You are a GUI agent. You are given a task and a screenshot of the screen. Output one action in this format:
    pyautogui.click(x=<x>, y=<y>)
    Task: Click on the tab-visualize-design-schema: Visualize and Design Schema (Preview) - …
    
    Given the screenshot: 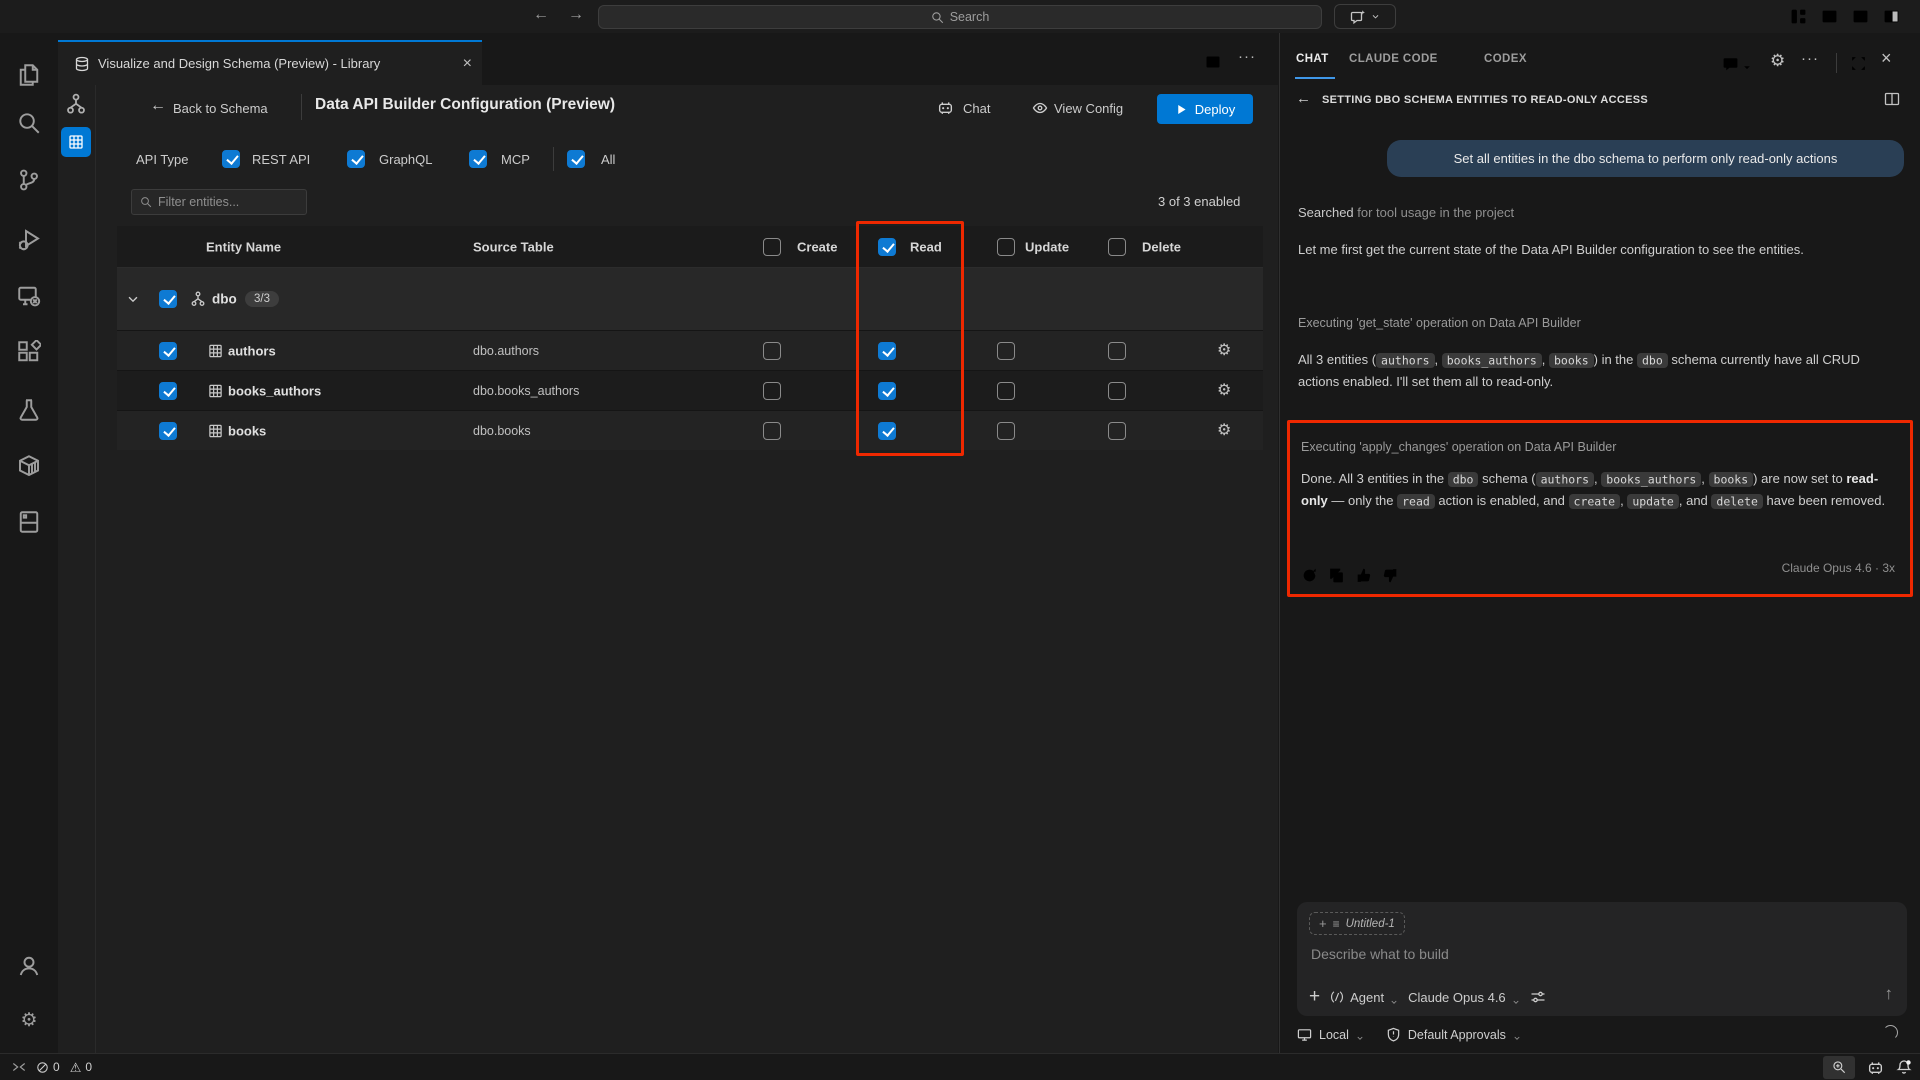 What is the action you would take?
    pyautogui.click(x=270, y=62)
    